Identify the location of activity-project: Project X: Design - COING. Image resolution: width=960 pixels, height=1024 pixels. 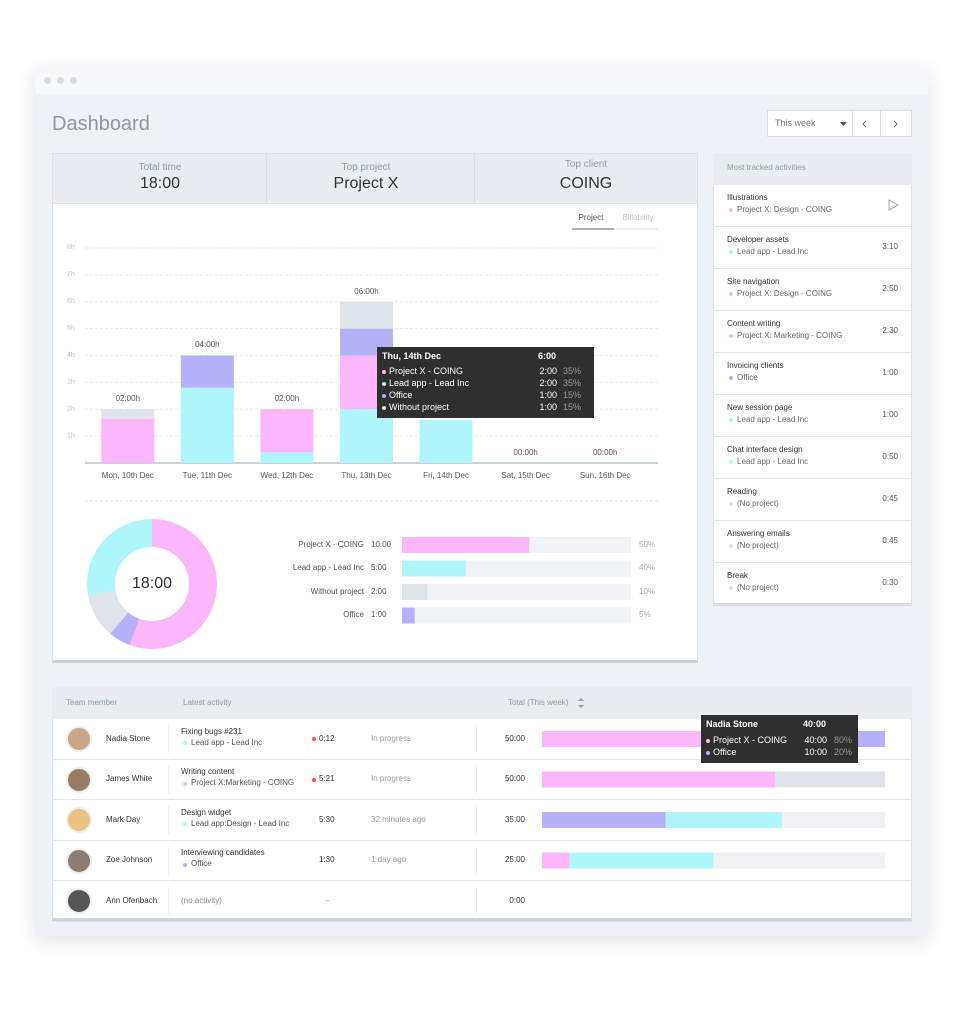
(785, 209).